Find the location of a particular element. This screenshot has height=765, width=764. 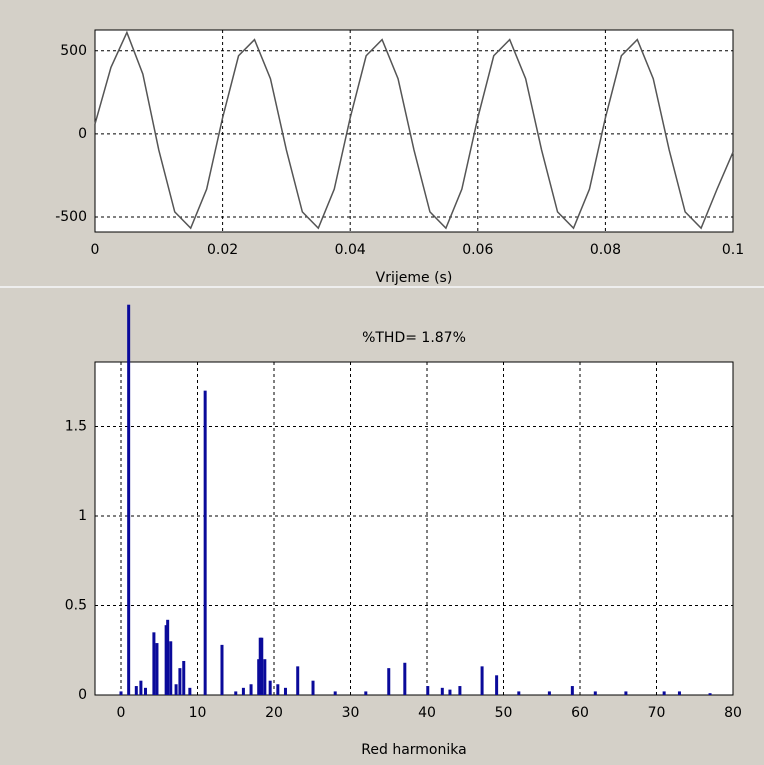

x-tick-label: 40 is located at coordinates (427, 713).